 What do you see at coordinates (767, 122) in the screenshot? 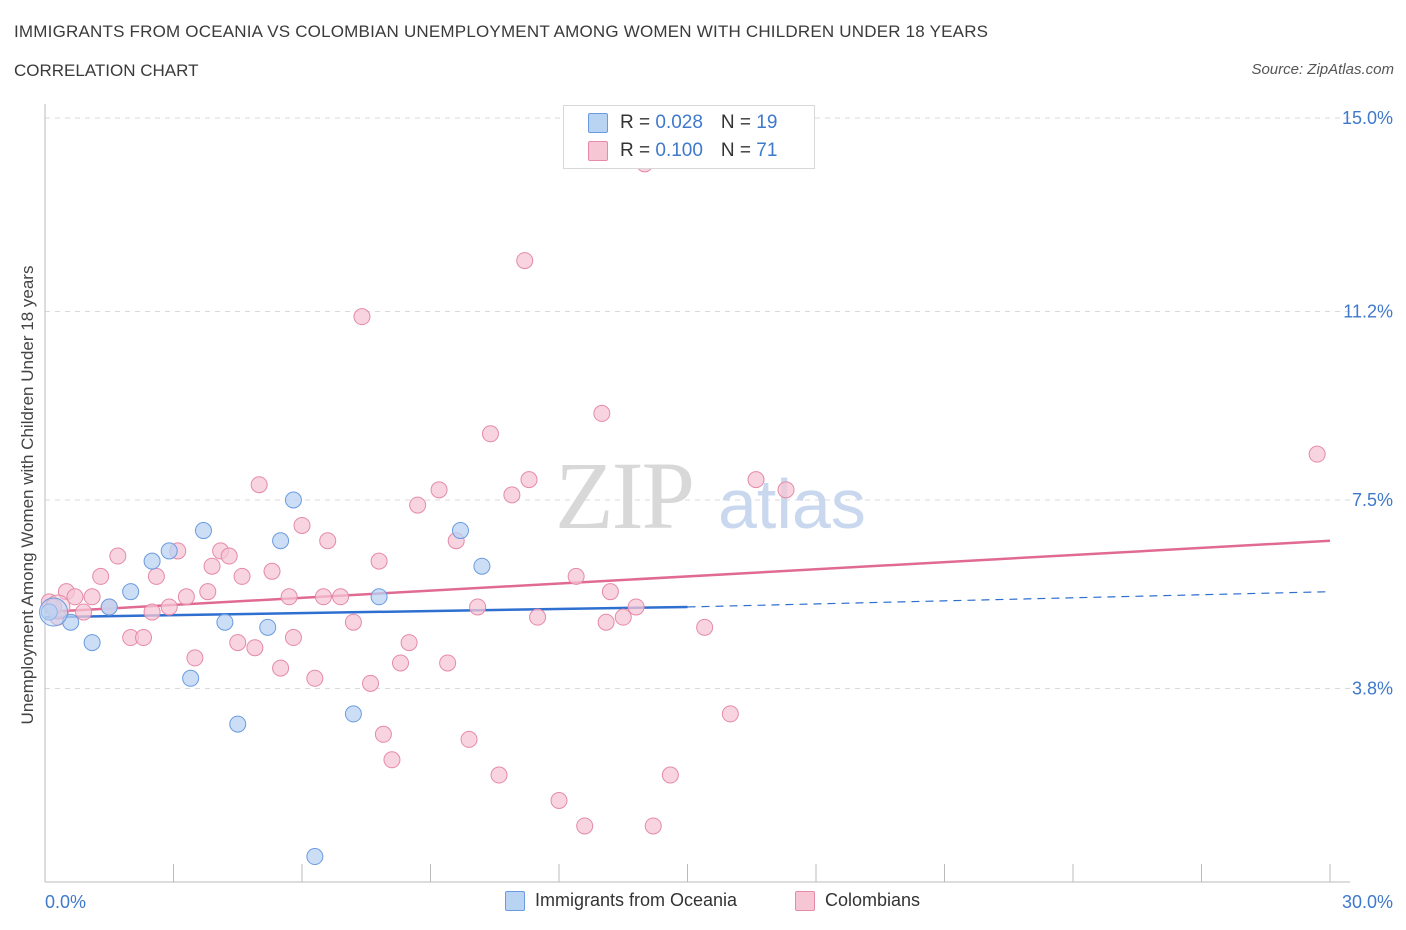
I see `legend-n-value-oceania: 19` at bounding box center [767, 122].